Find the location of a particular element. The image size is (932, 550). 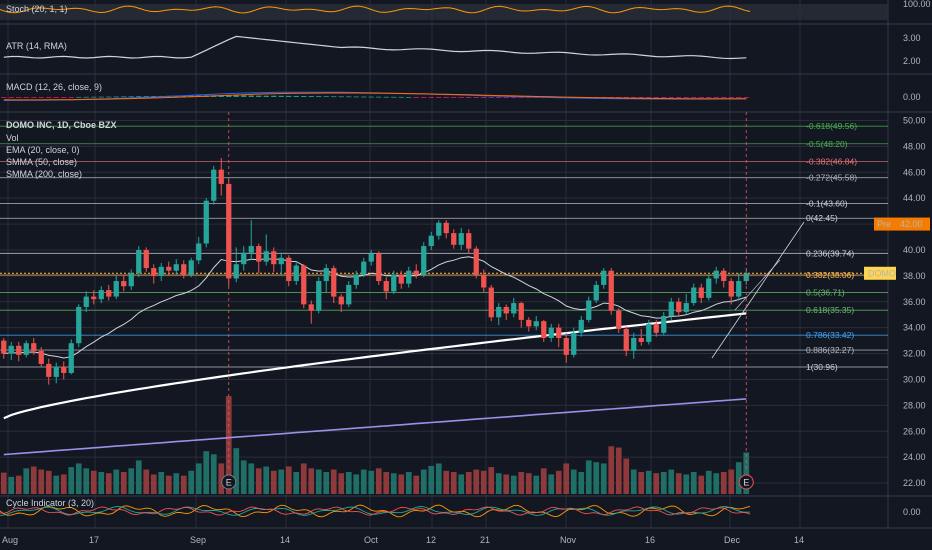

cycle-label: Cycle Indicator (3, 20) is located at coordinates (50, 503).